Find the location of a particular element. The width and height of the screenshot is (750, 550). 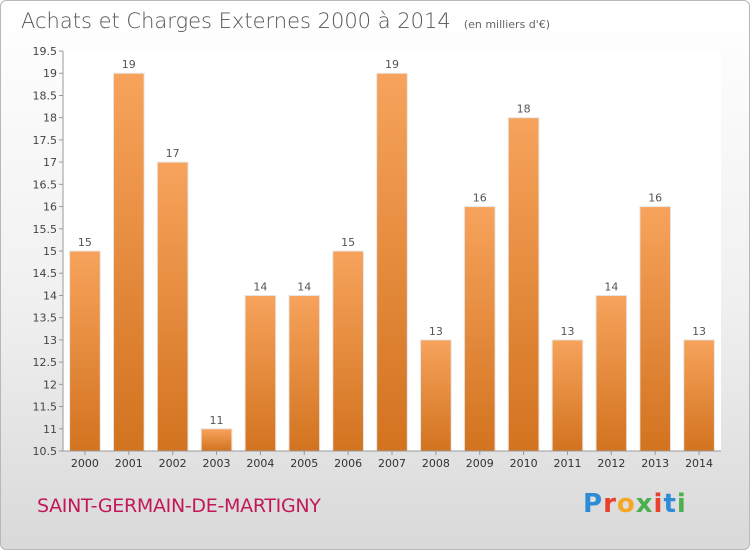

x-tick-label-2000: 2000 is located at coordinates (85, 463).